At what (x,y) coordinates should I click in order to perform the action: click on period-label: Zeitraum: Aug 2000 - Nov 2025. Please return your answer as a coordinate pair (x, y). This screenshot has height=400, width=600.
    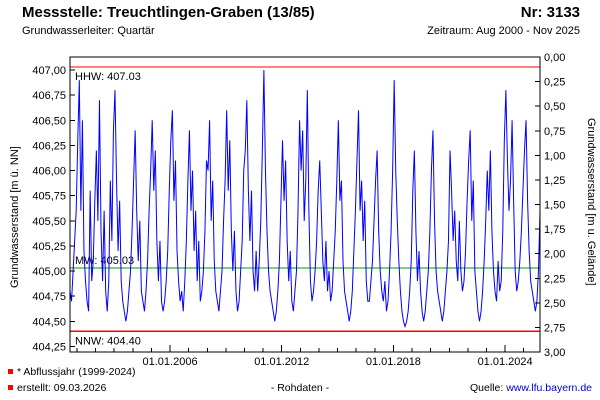
    Looking at the image, I should click on (503, 31).